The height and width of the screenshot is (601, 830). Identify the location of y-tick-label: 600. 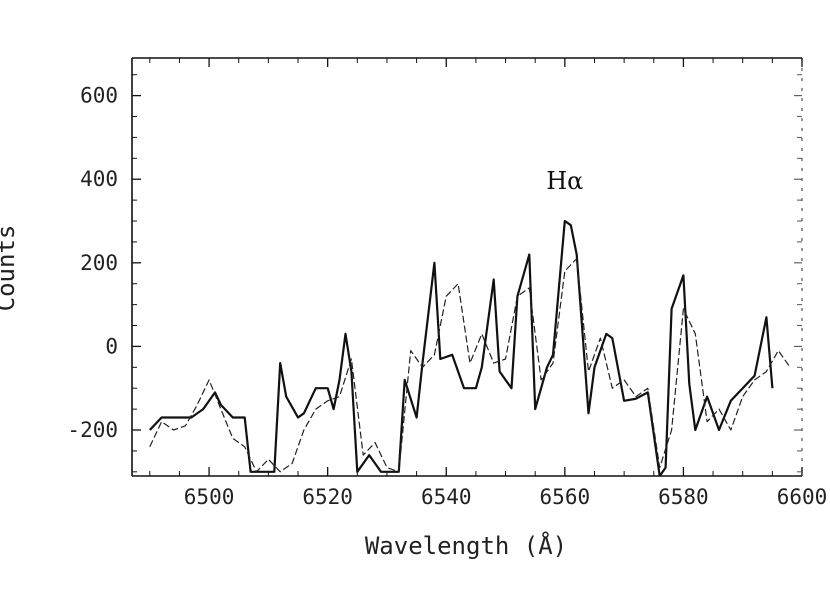
(99, 96).